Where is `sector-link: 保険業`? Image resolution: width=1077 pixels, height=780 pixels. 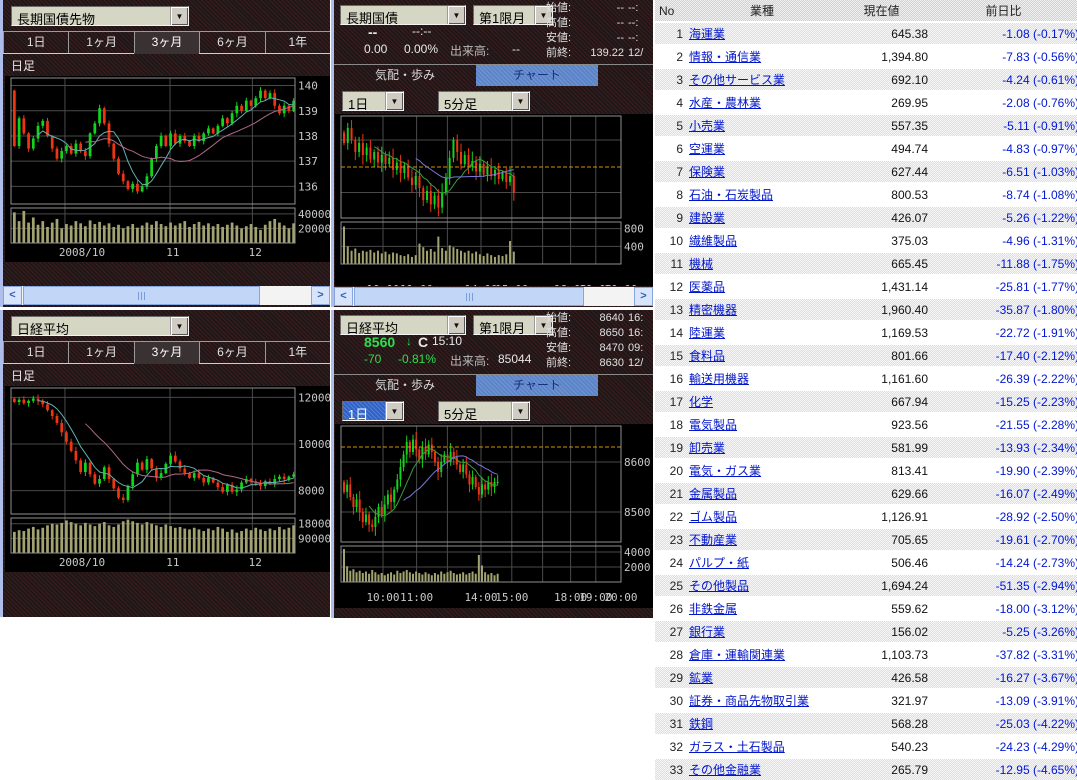 sector-link: 保険業 is located at coordinates (707, 172).